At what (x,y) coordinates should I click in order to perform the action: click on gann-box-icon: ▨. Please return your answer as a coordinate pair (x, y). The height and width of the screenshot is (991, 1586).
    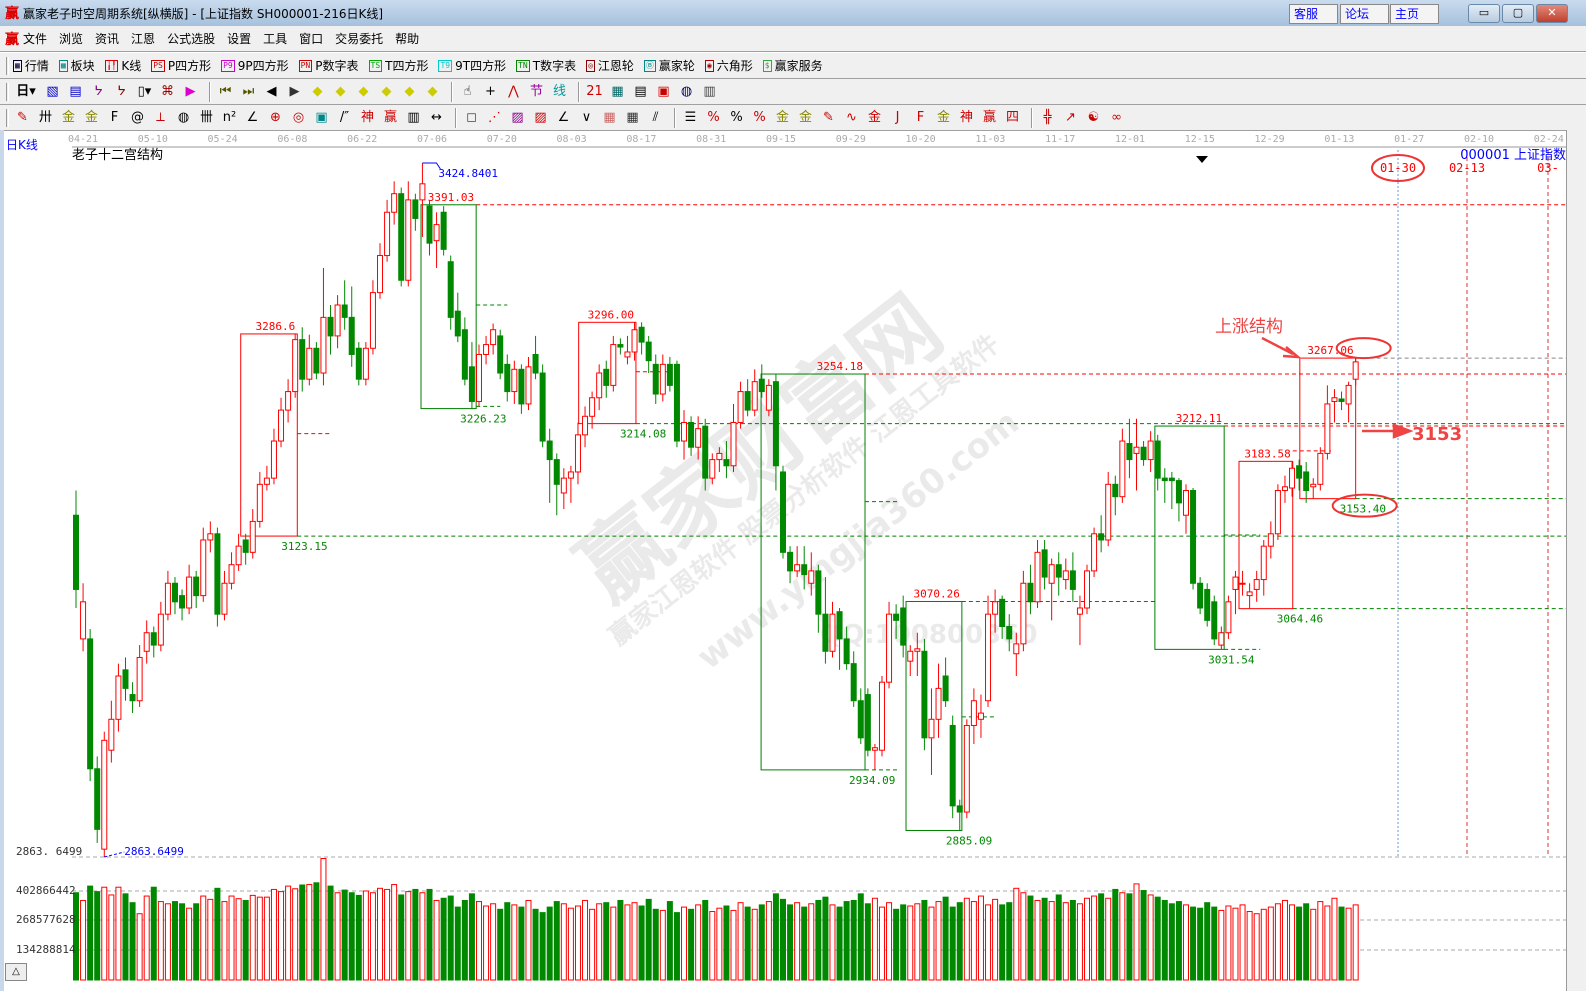
    Looking at the image, I should click on (517, 117).